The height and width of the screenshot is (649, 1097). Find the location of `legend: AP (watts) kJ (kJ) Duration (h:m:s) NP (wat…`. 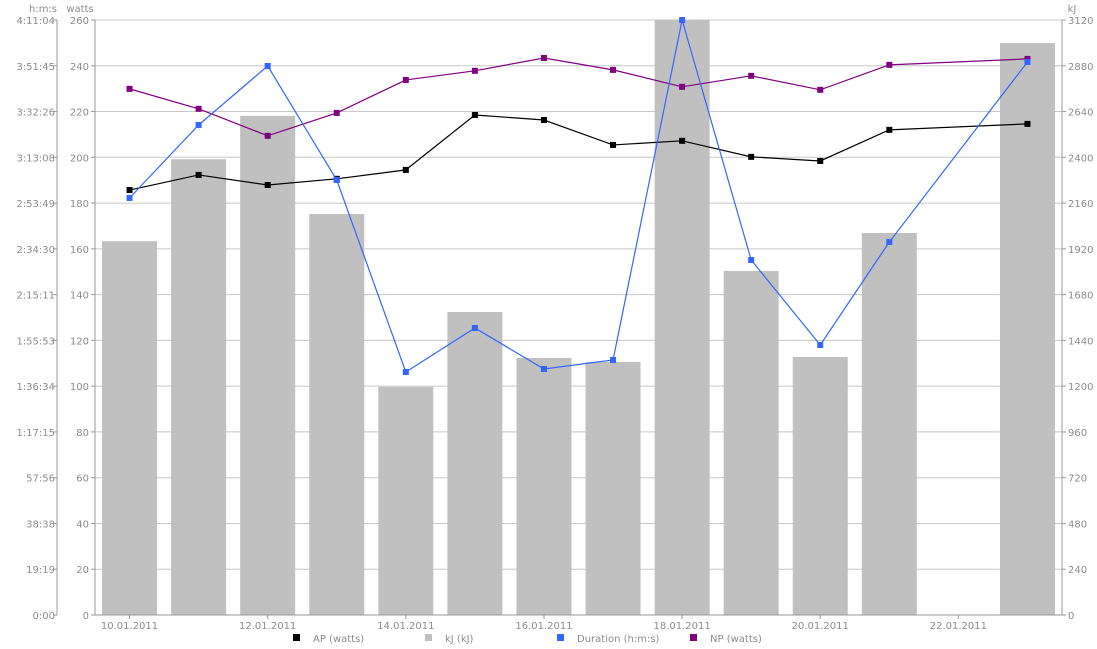

legend: AP (watts) kJ (kJ) Duration (h:m:s) NP (wat… is located at coordinates (527, 639).